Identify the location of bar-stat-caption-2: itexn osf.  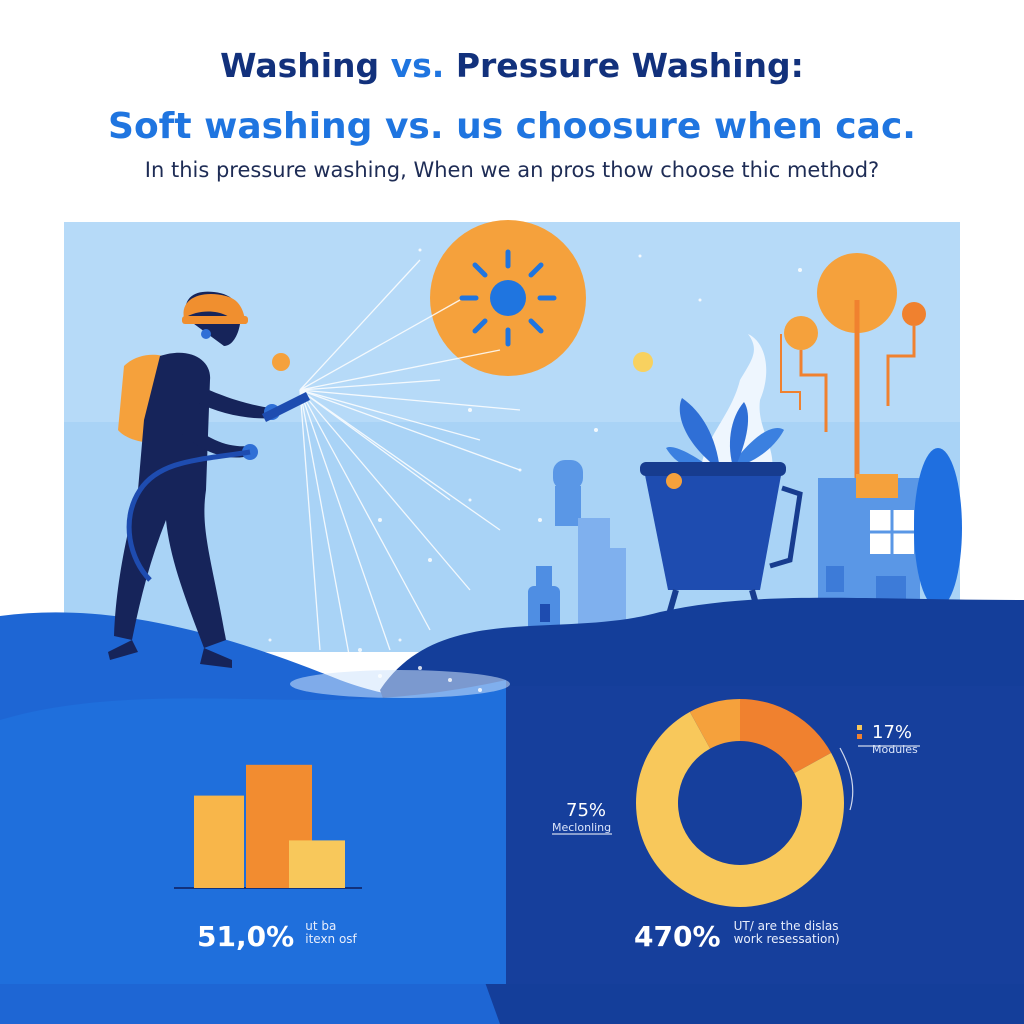
(331, 939).